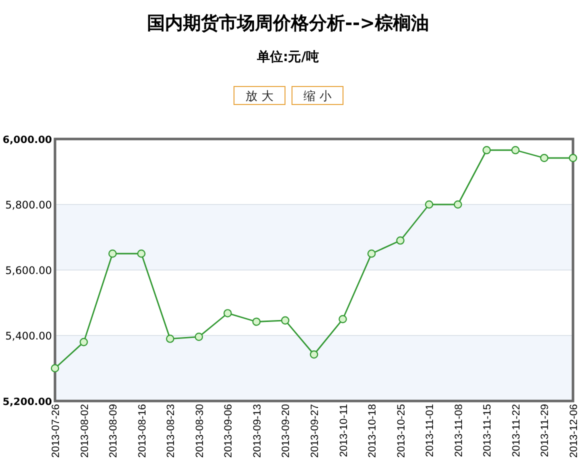 This screenshot has height=460, width=584. What do you see at coordinates (288, 57) in the screenshot?
I see `subtitle: 单位:元/吨` at bounding box center [288, 57].